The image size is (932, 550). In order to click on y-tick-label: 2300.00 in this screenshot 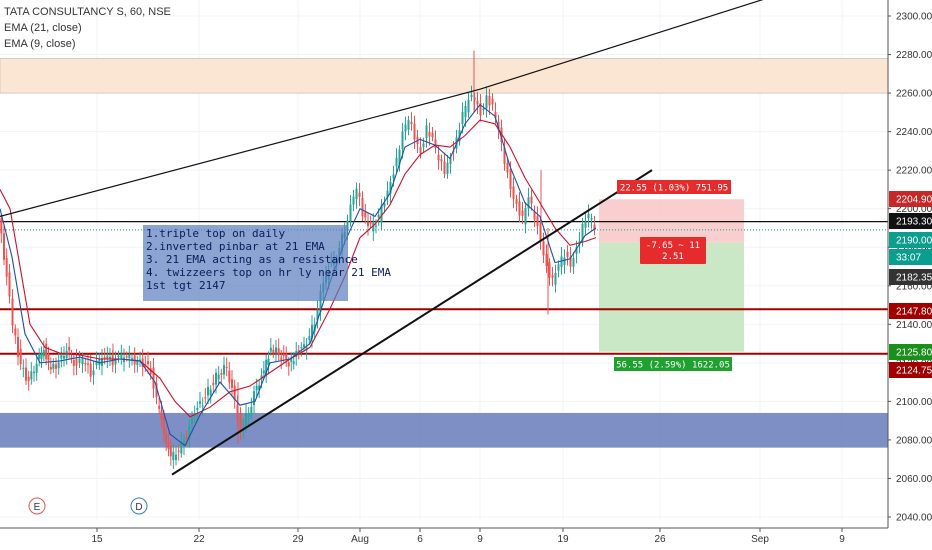, I will do `click(914, 17)`.